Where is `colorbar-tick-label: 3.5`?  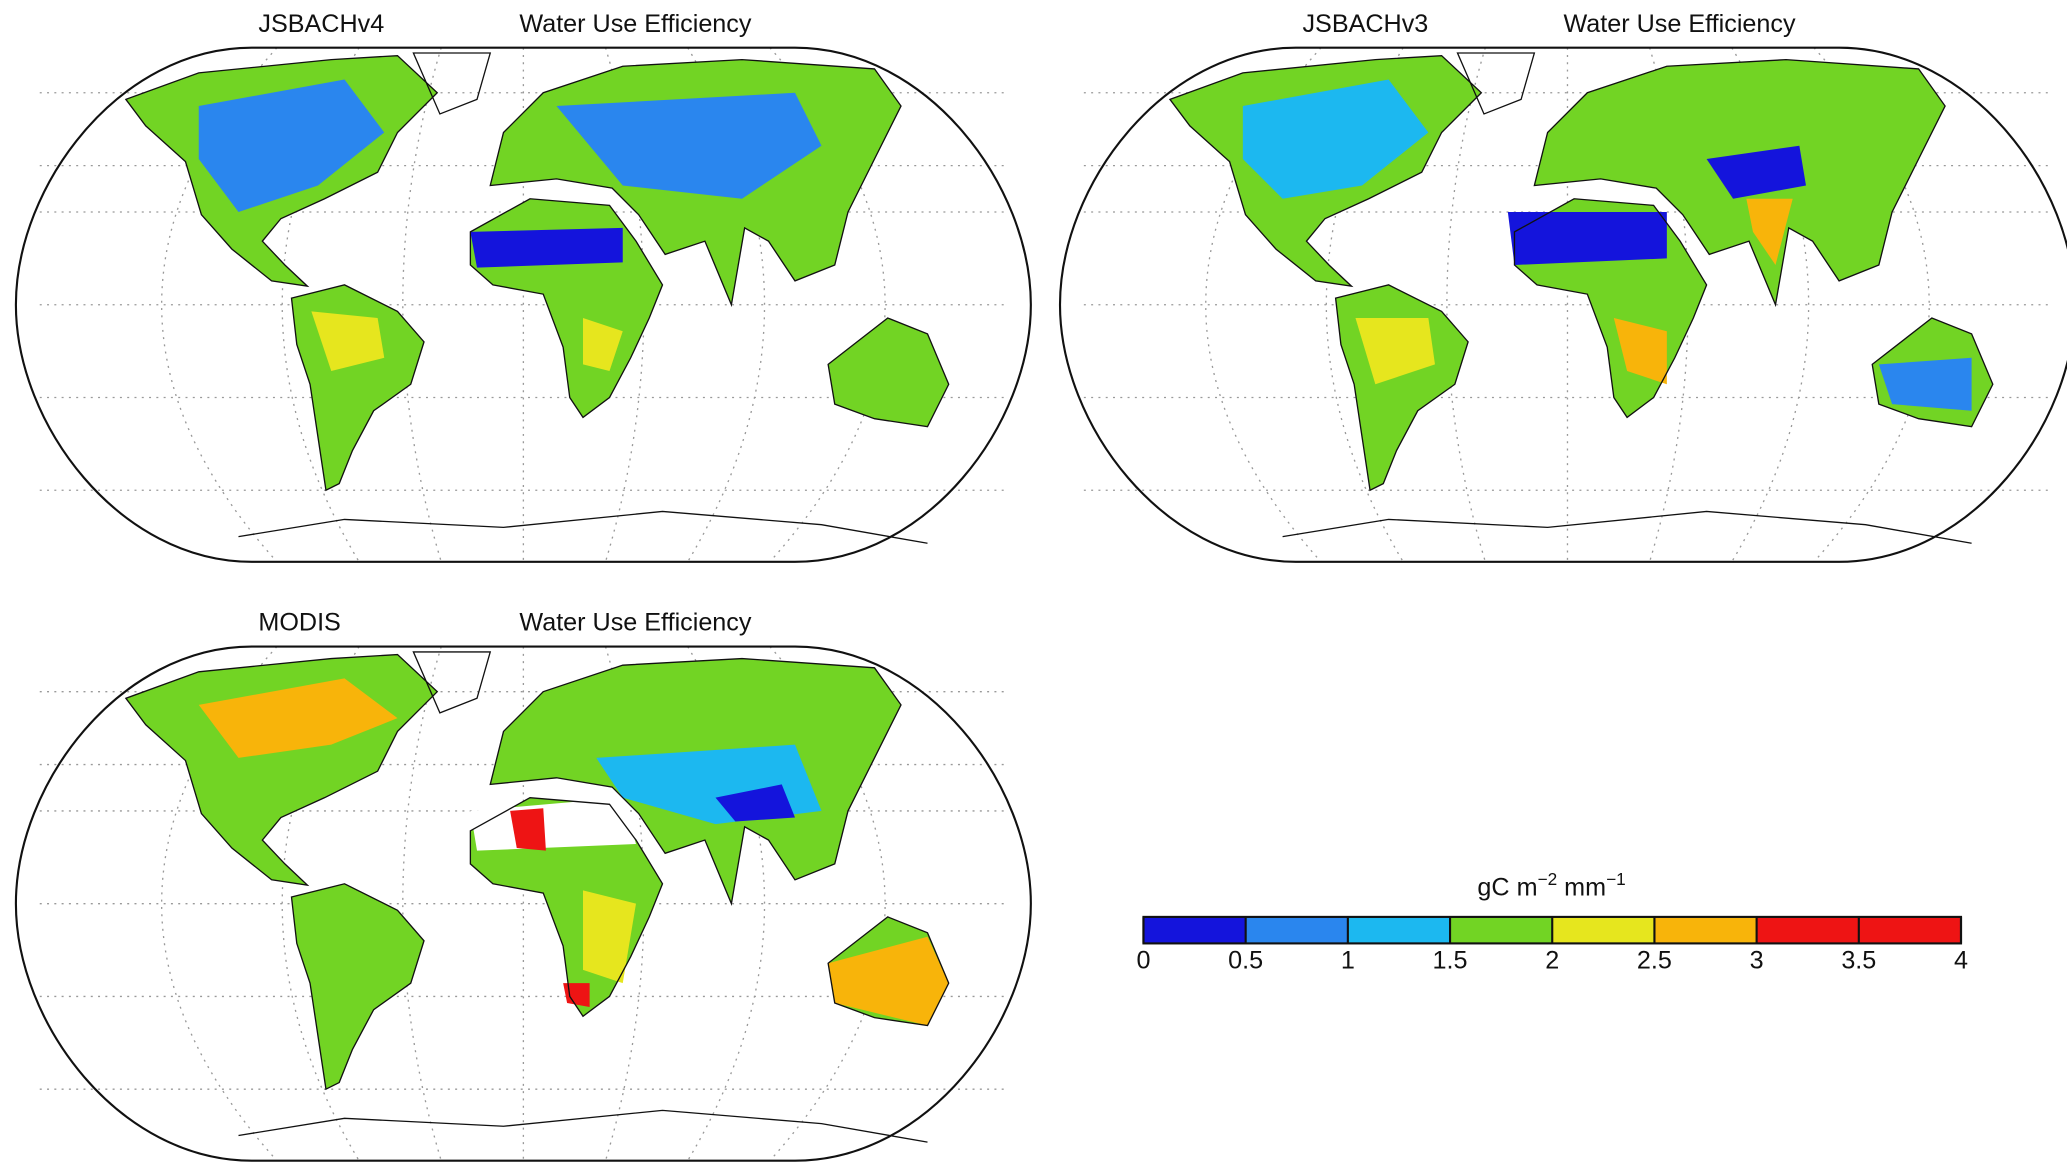 colorbar-tick-label: 3.5 is located at coordinates (1858, 961).